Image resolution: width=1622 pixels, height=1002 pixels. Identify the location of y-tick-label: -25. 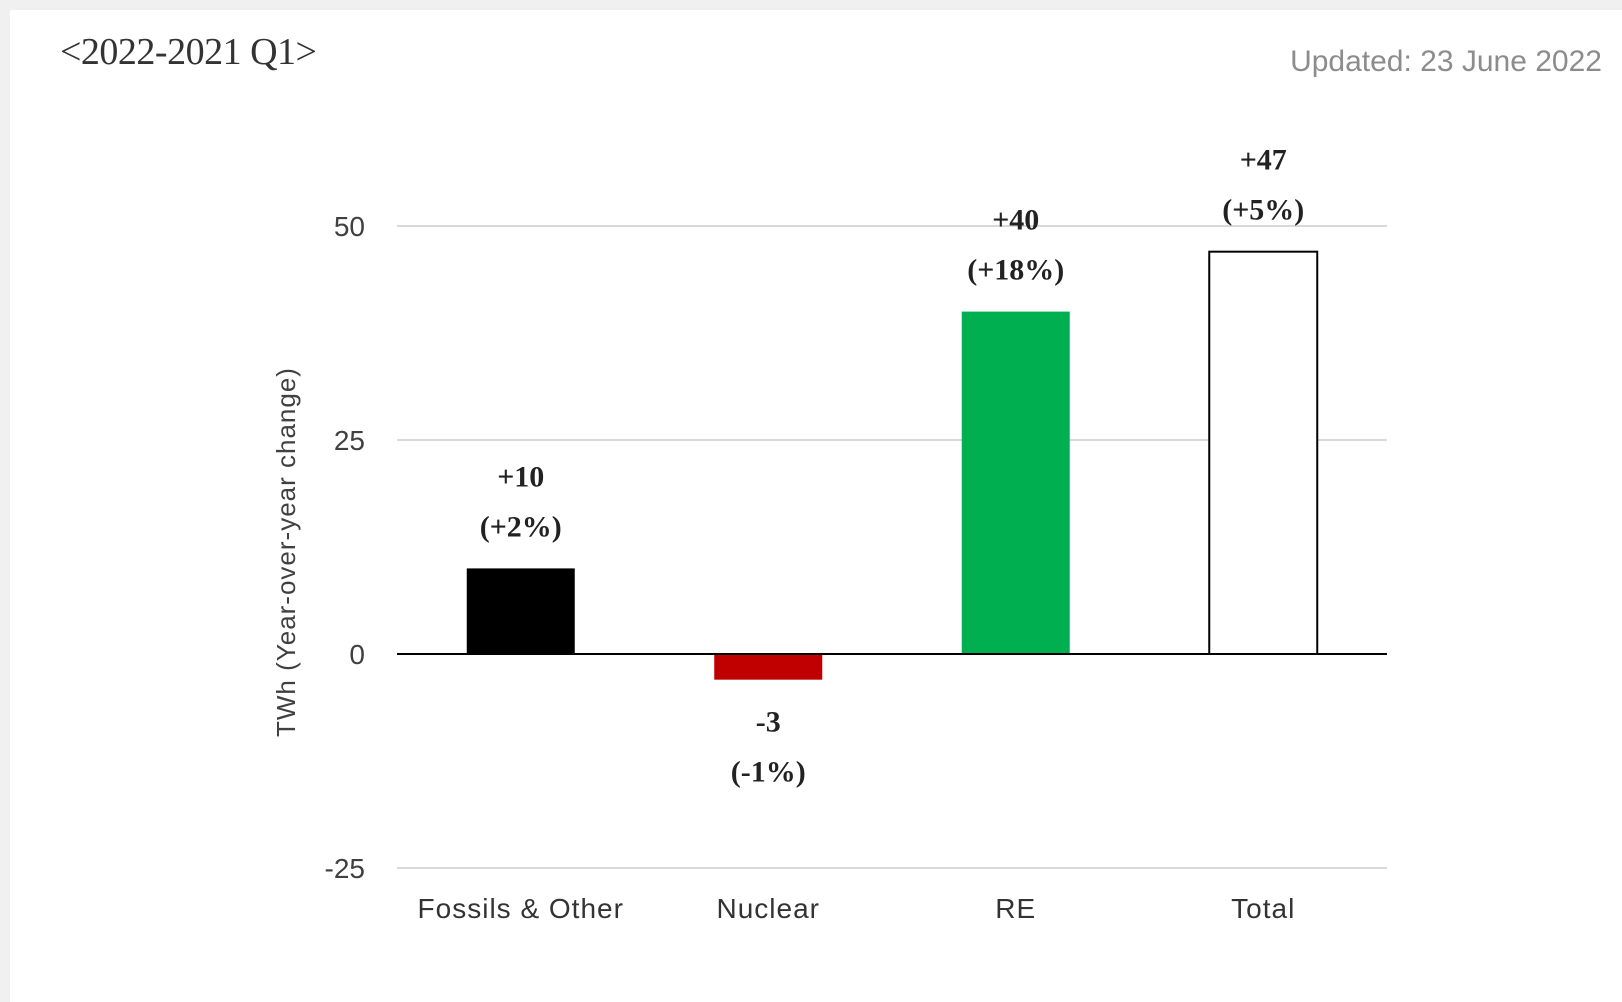
(345, 868).